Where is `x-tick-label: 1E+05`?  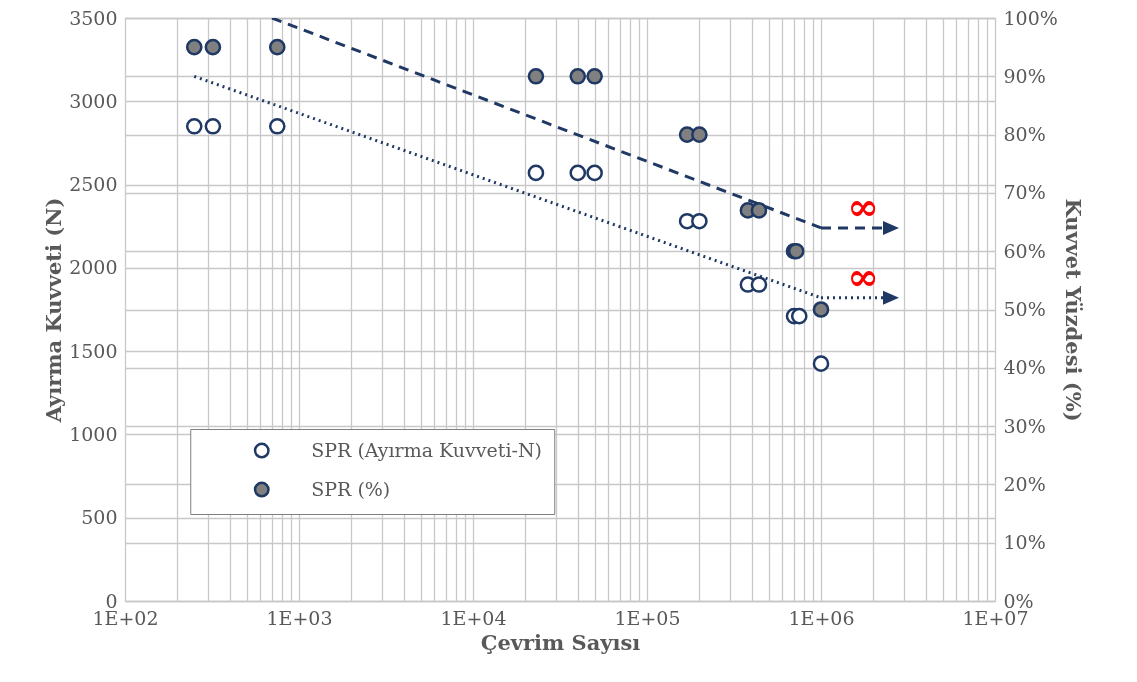
x-tick-label: 1E+05 is located at coordinates (647, 617).